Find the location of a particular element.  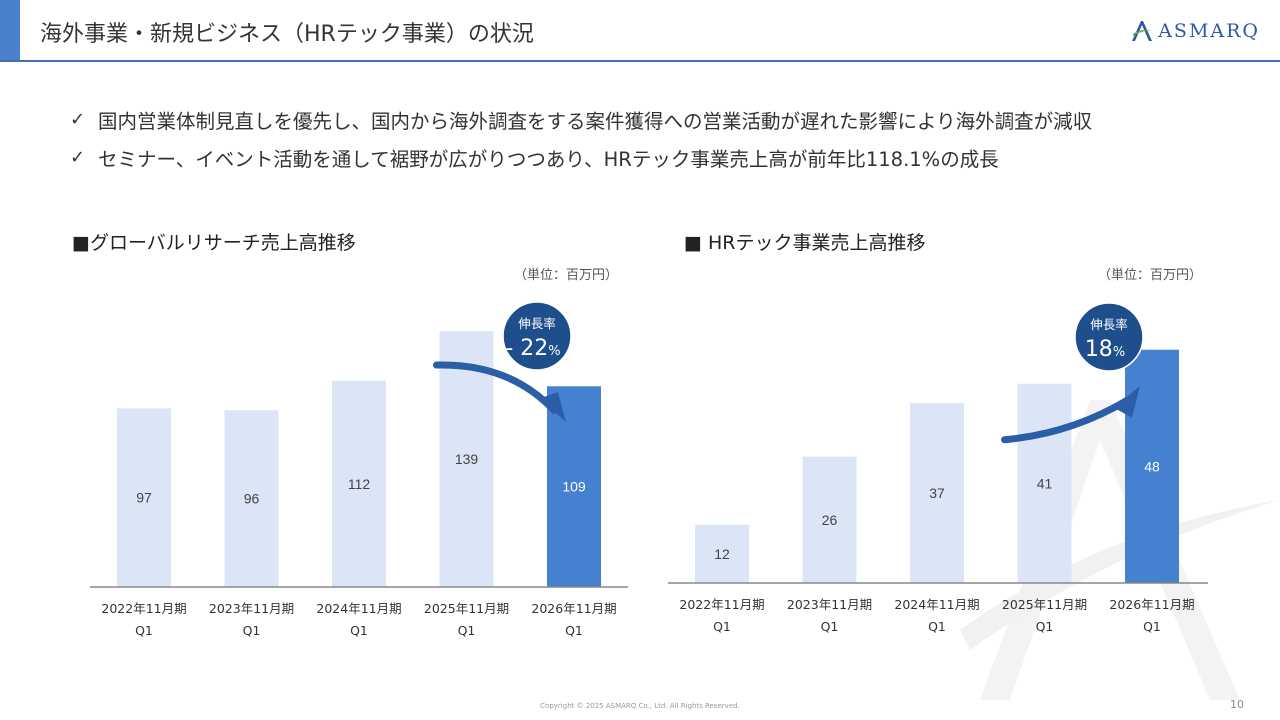

watermark-logo-icon is located at coordinates (1120, 550).